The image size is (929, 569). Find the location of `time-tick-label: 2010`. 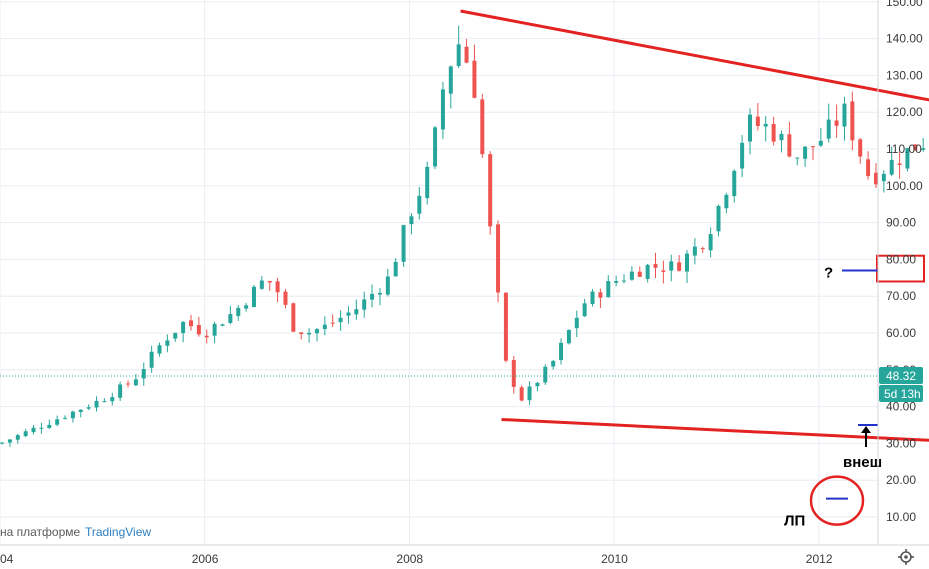

time-tick-label: 2010 is located at coordinates (614, 559).